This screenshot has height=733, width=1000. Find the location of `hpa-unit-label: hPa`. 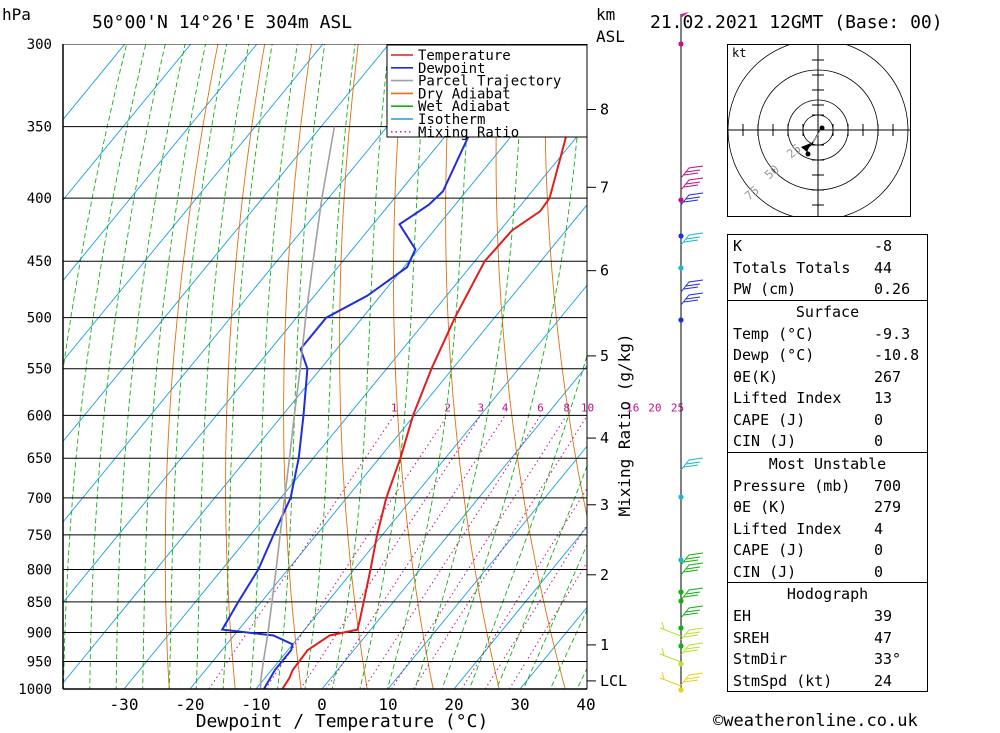

hpa-unit-label: hPa is located at coordinates (16, 14).